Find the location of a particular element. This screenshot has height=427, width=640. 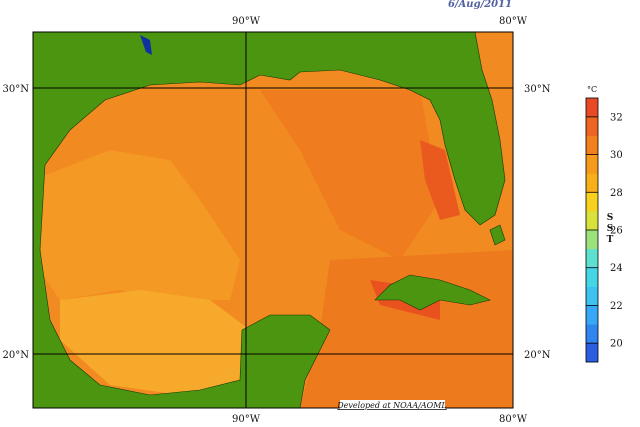

colorbar-tick-label: 30 is located at coordinates (616, 155).